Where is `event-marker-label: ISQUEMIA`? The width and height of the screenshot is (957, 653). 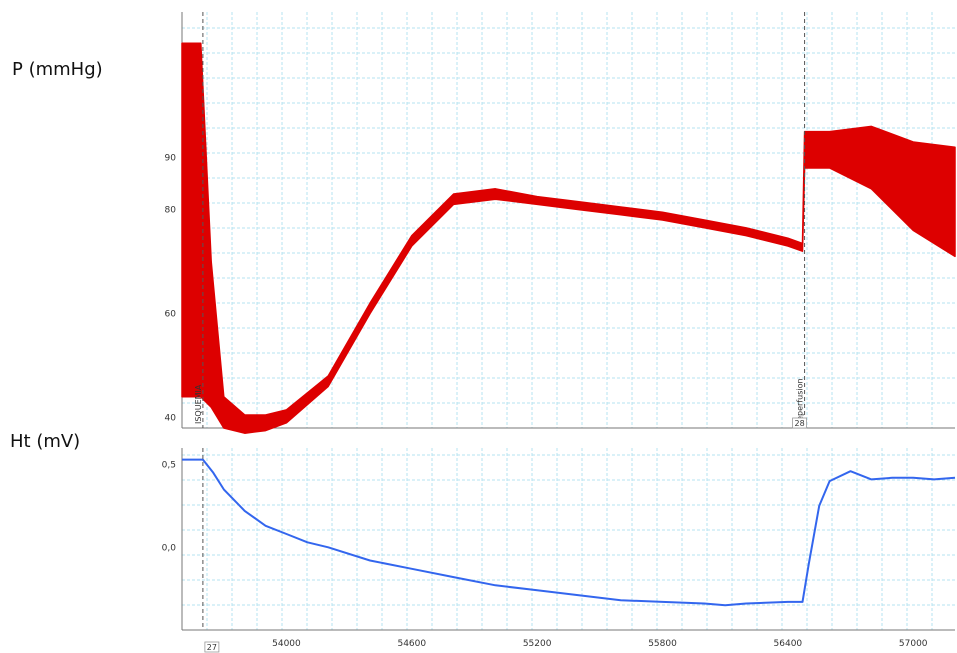
event-marker-label: ISQUEMIA is located at coordinates (198, 404).